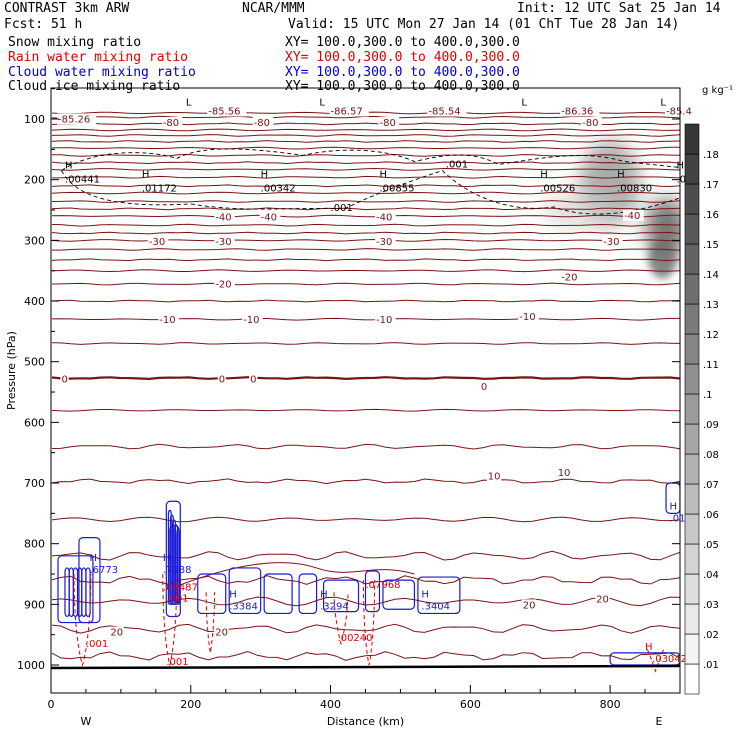 The height and width of the screenshot is (740, 740). I want to click on colorbar-label: .02, so click(711, 635).